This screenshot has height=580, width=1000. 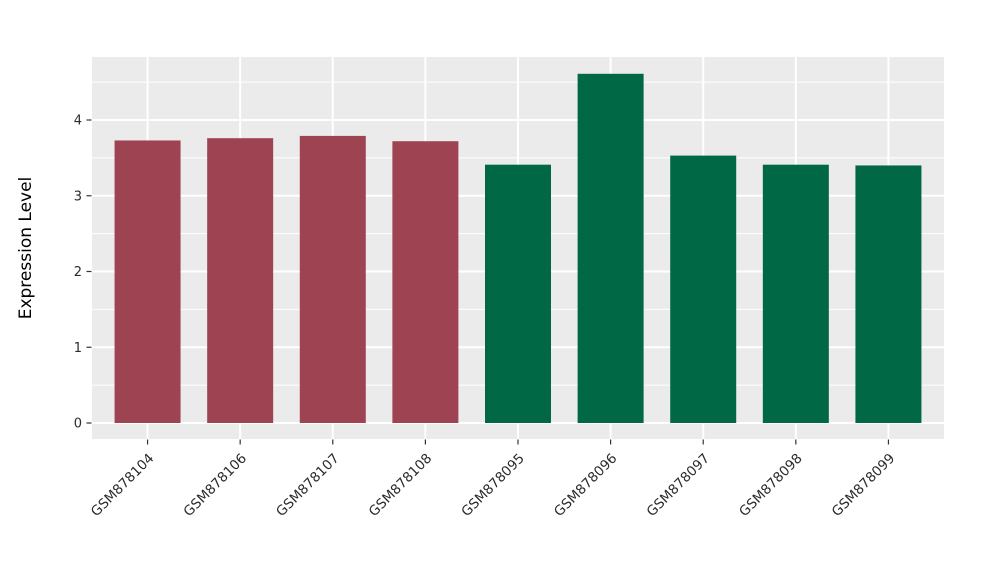 I want to click on x-axis-tick-label: GSM878107, so click(x=307, y=485).